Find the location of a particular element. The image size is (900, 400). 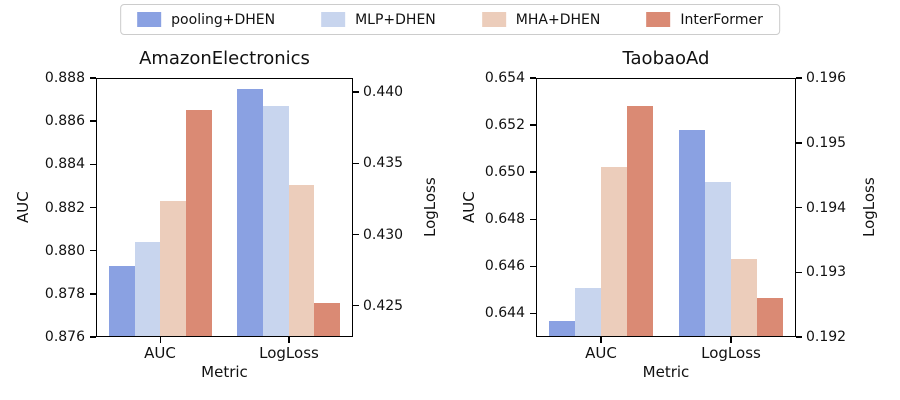

y-tick-label: 0.435 is located at coordinates (383, 163).